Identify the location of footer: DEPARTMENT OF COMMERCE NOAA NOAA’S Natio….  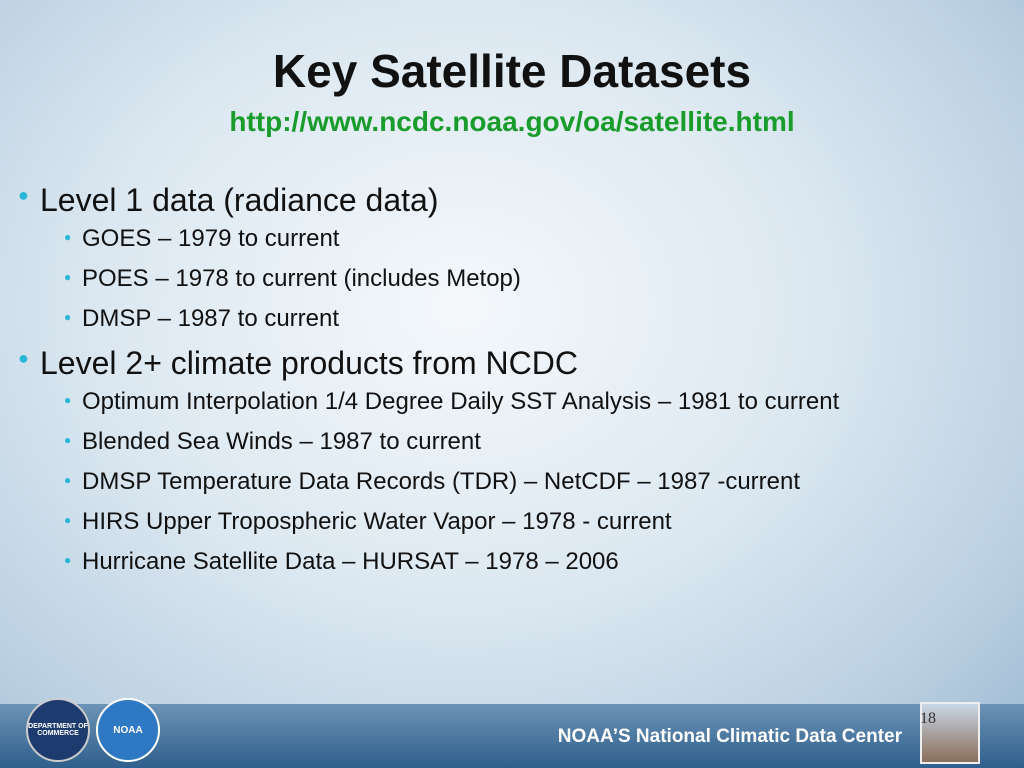
(512, 733).